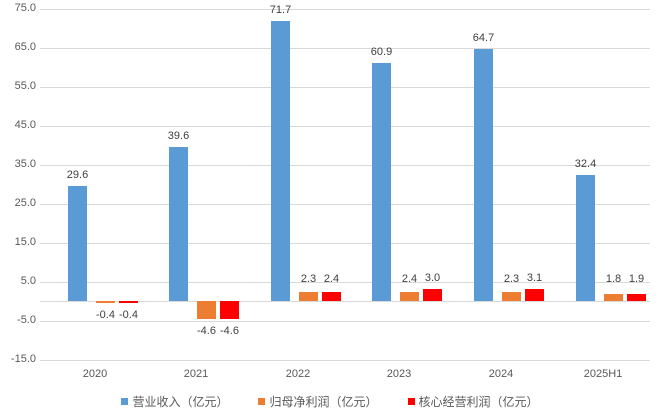  I want to click on y-tick-label: 5.0, so click(28, 281).